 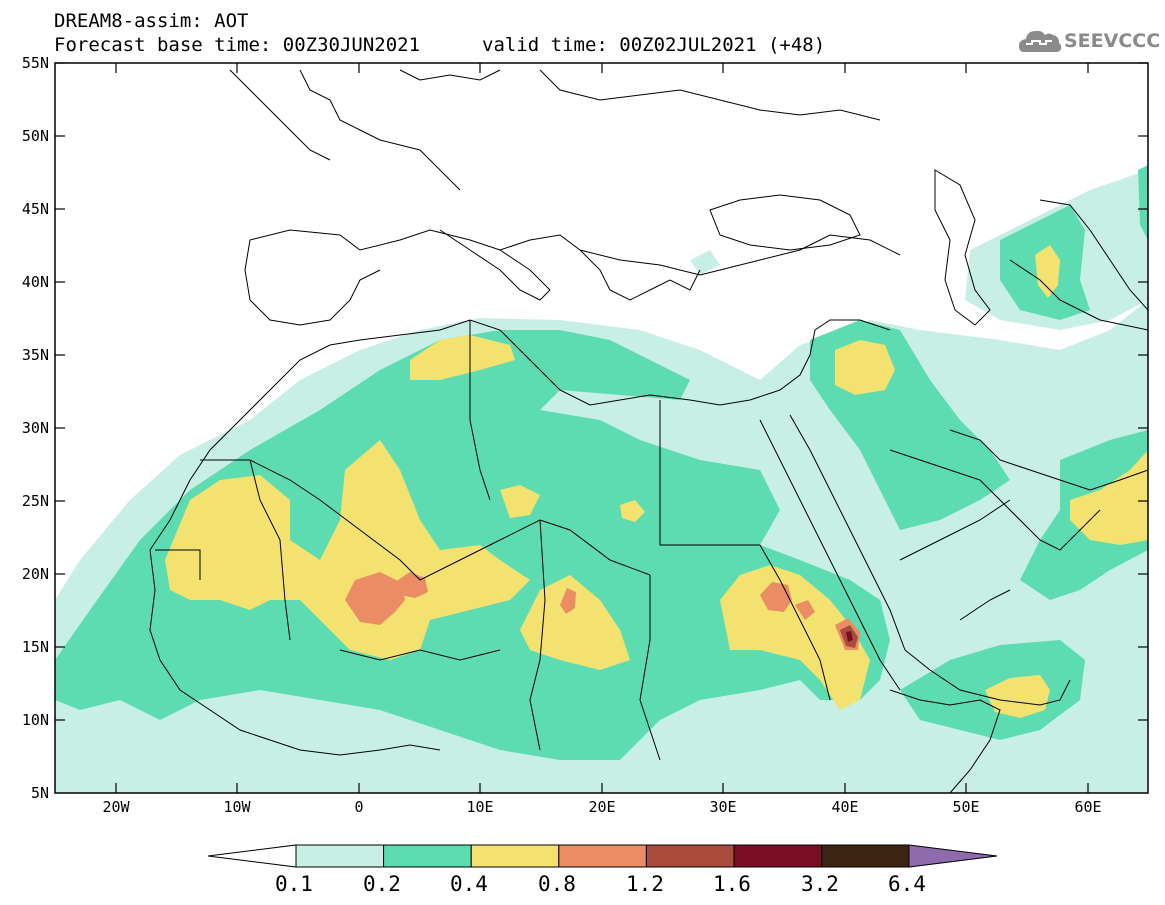 What do you see at coordinates (479, 807) in the screenshot?
I see `lon-label: 10E` at bounding box center [479, 807].